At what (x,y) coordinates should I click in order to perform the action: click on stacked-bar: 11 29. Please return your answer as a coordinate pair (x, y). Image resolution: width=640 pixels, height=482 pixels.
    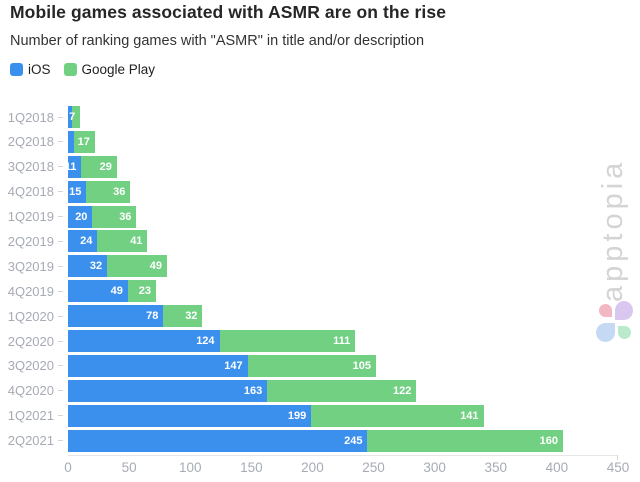
    Looking at the image, I should click on (90, 166).